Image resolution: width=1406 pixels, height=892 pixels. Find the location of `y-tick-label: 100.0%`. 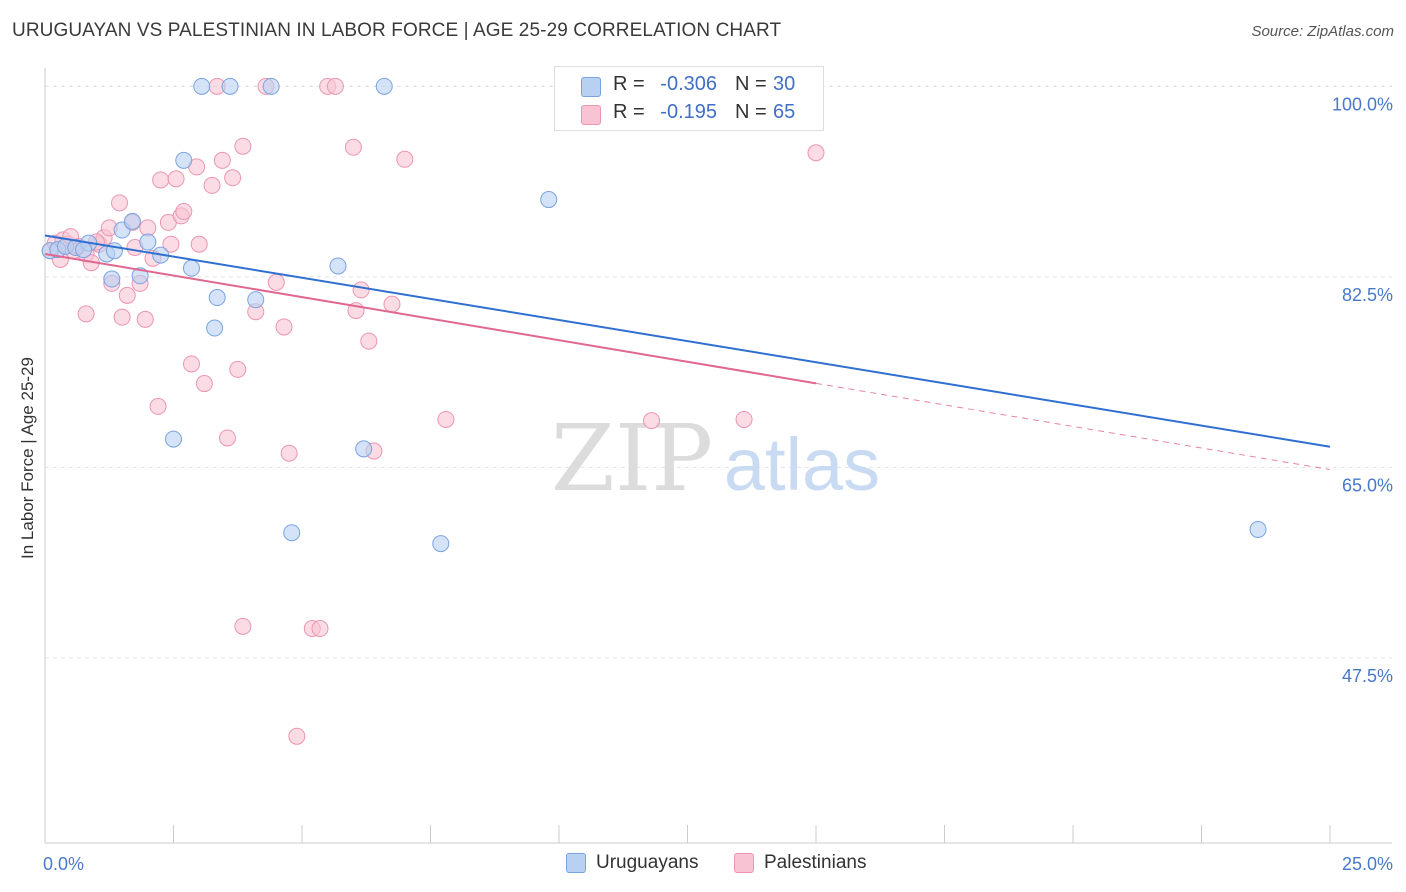

y-tick-label: 100.0% is located at coordinates (1362, 104).